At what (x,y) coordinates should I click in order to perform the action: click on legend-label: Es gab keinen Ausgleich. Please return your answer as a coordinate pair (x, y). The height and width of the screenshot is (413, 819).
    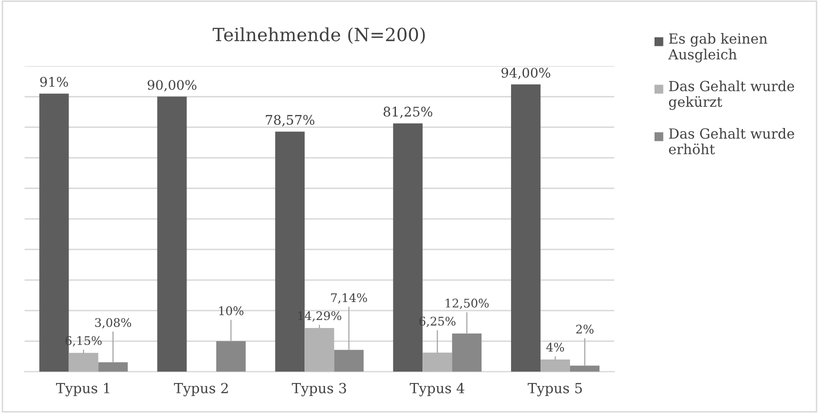
    Looking at the image, I should click on (718, 47).